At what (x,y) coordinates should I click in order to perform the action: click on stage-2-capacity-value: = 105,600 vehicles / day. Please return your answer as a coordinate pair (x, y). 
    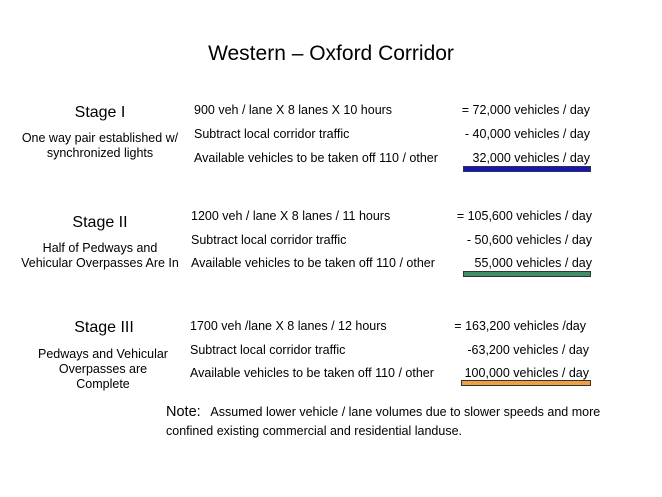
    Looking at the image, I should click on (524, 216).